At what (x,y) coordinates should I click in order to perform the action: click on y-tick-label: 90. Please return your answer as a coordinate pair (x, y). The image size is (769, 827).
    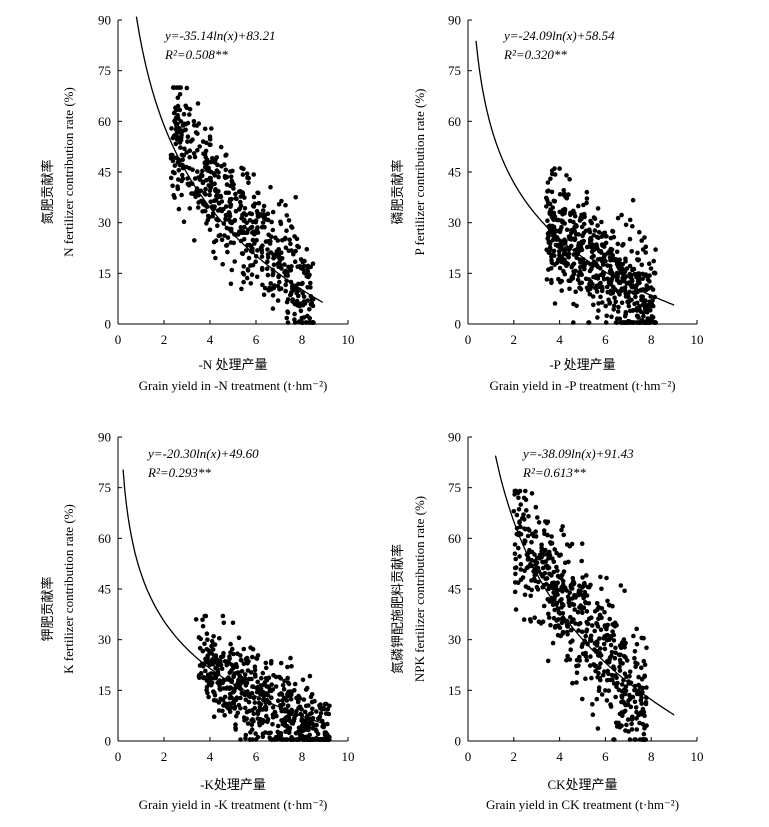
    Looking at the image, I should click on (454, 20).